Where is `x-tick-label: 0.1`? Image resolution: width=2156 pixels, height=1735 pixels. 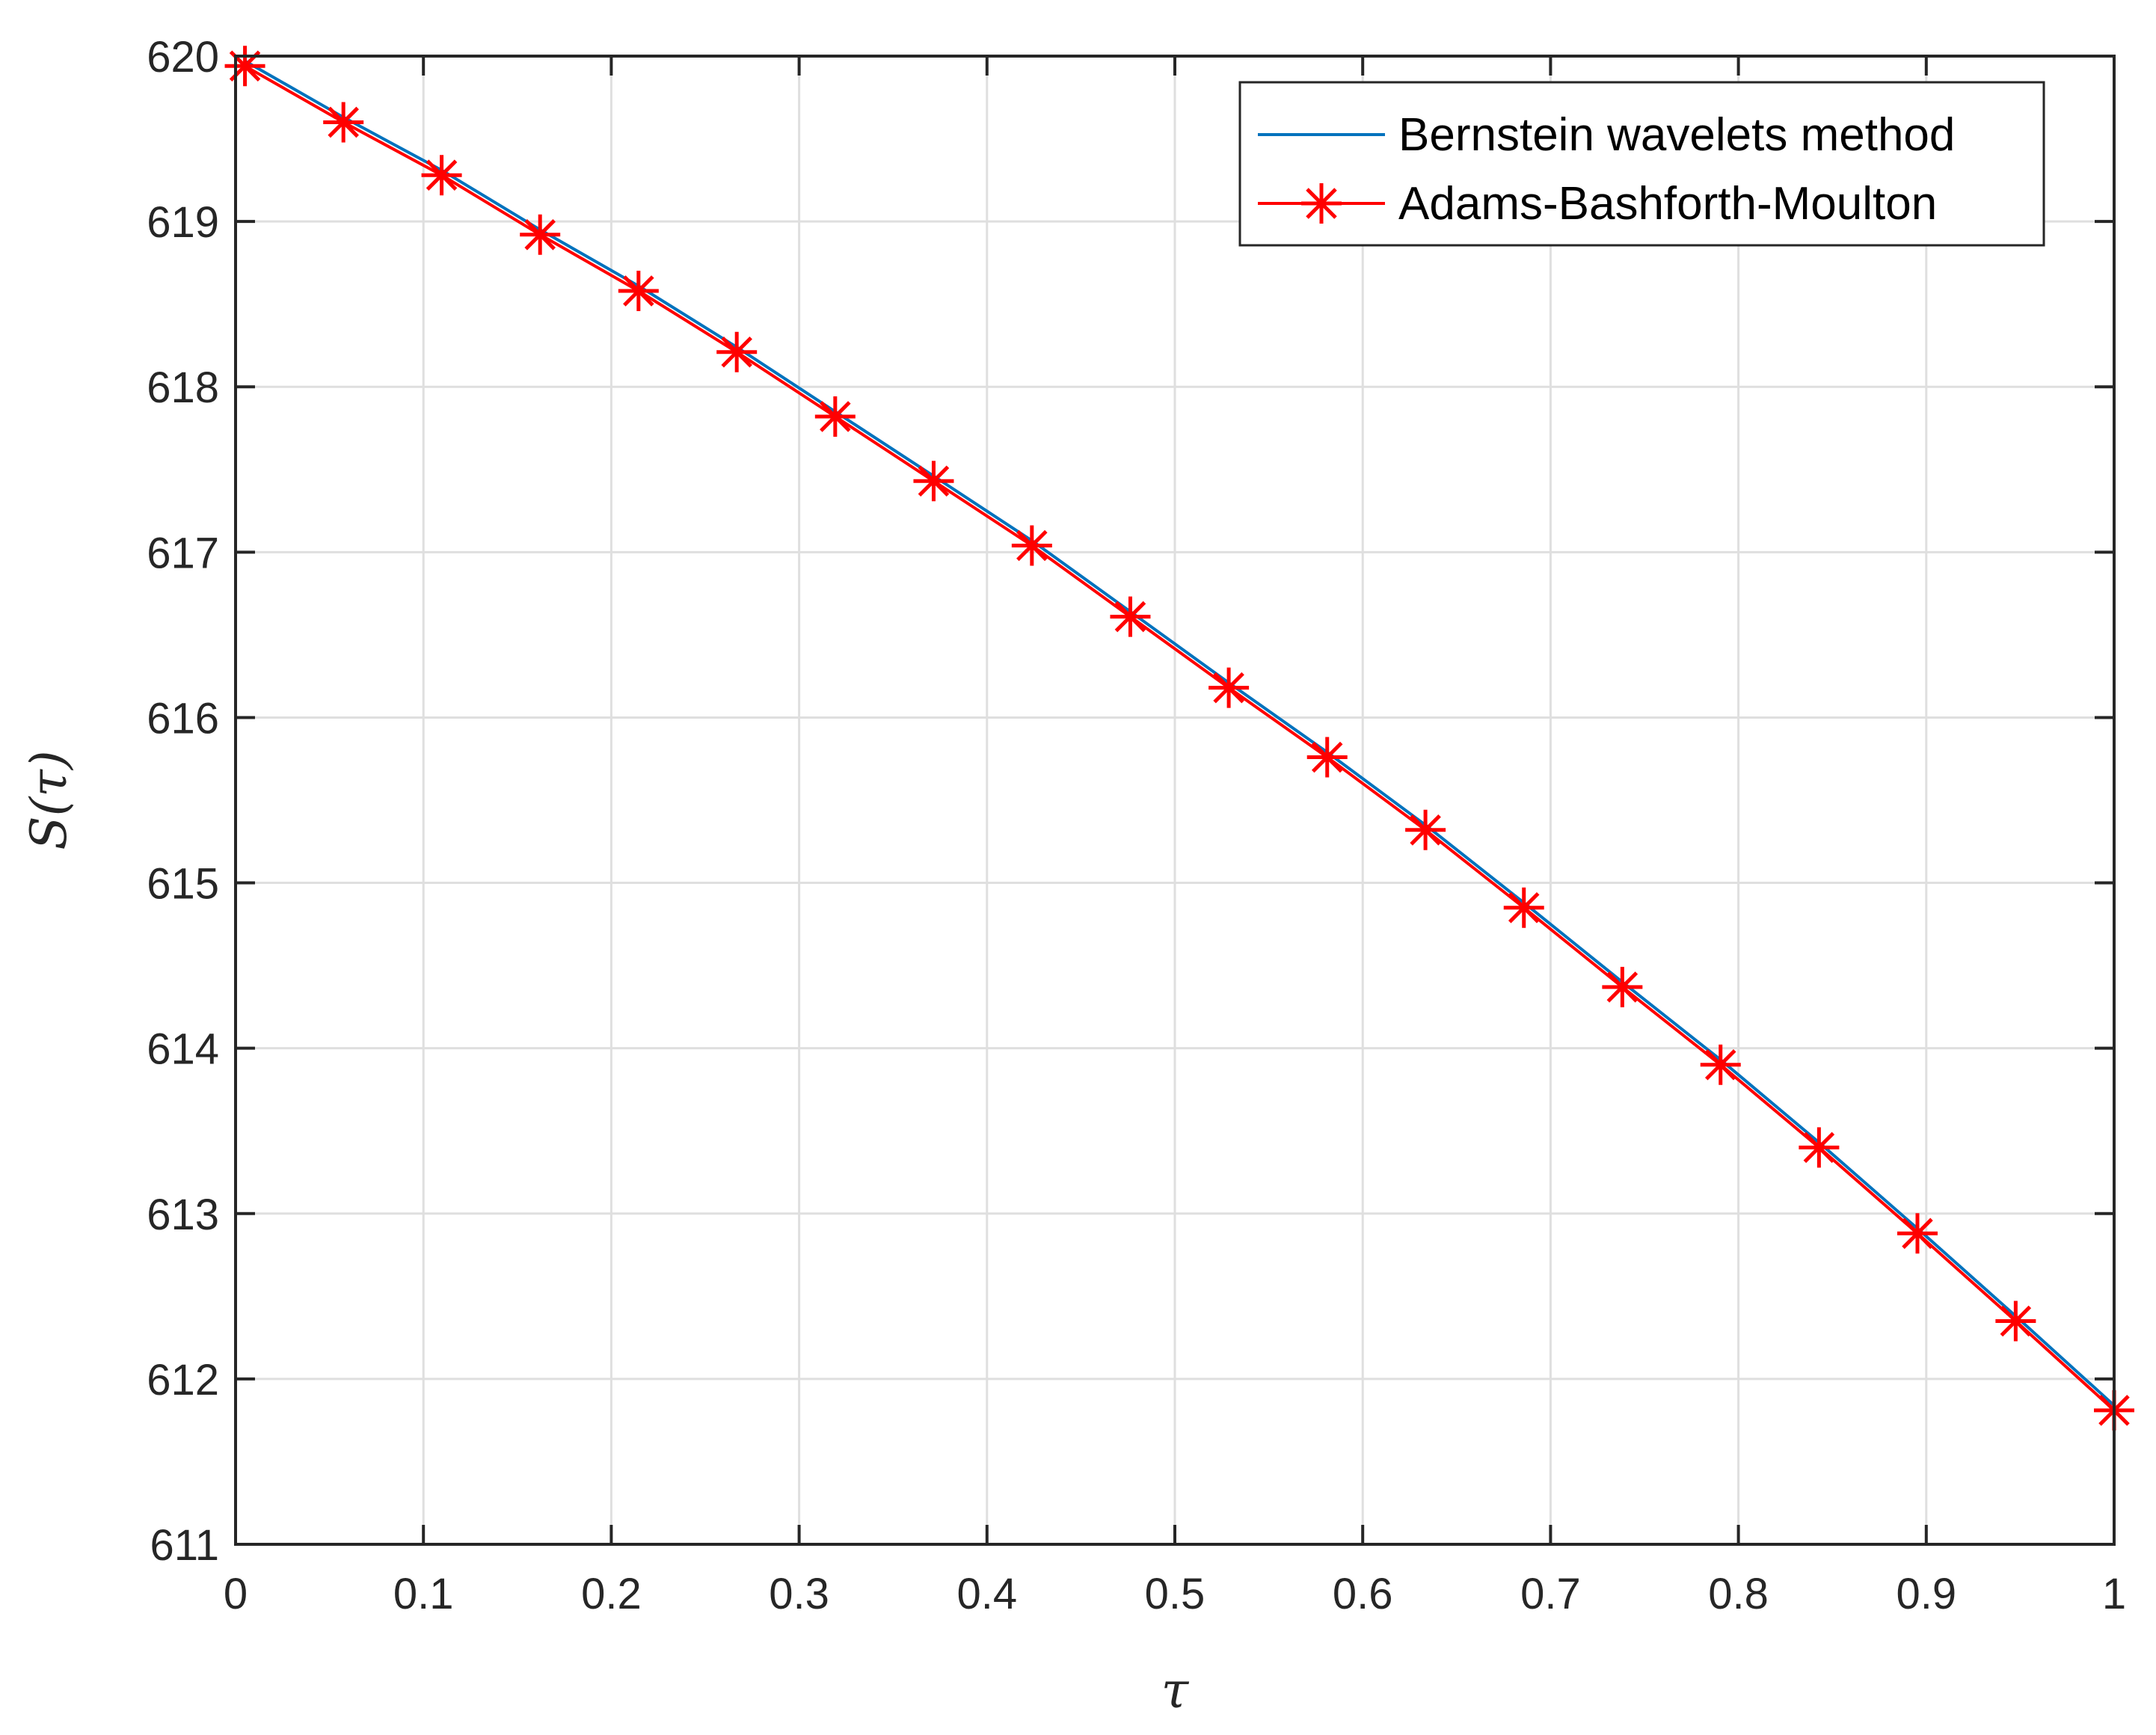 x-tick-label: 0.1 is located at coordinates (423, 1594).